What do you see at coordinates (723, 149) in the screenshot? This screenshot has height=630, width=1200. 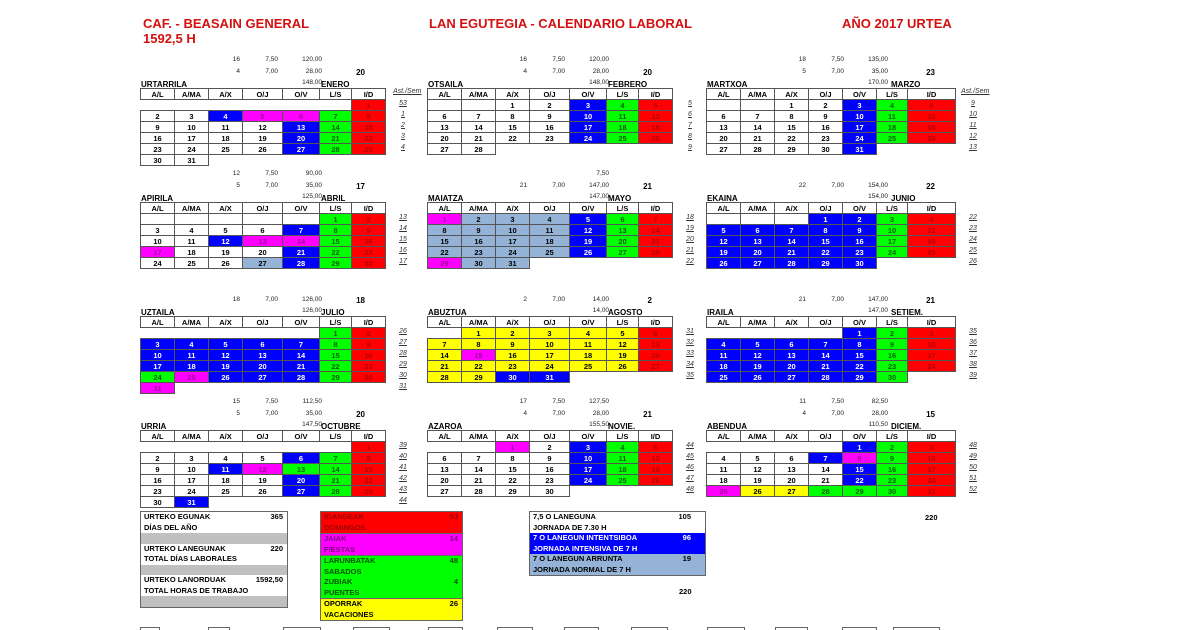 I see `day-cell: 27` at bounding box center [723, 149].